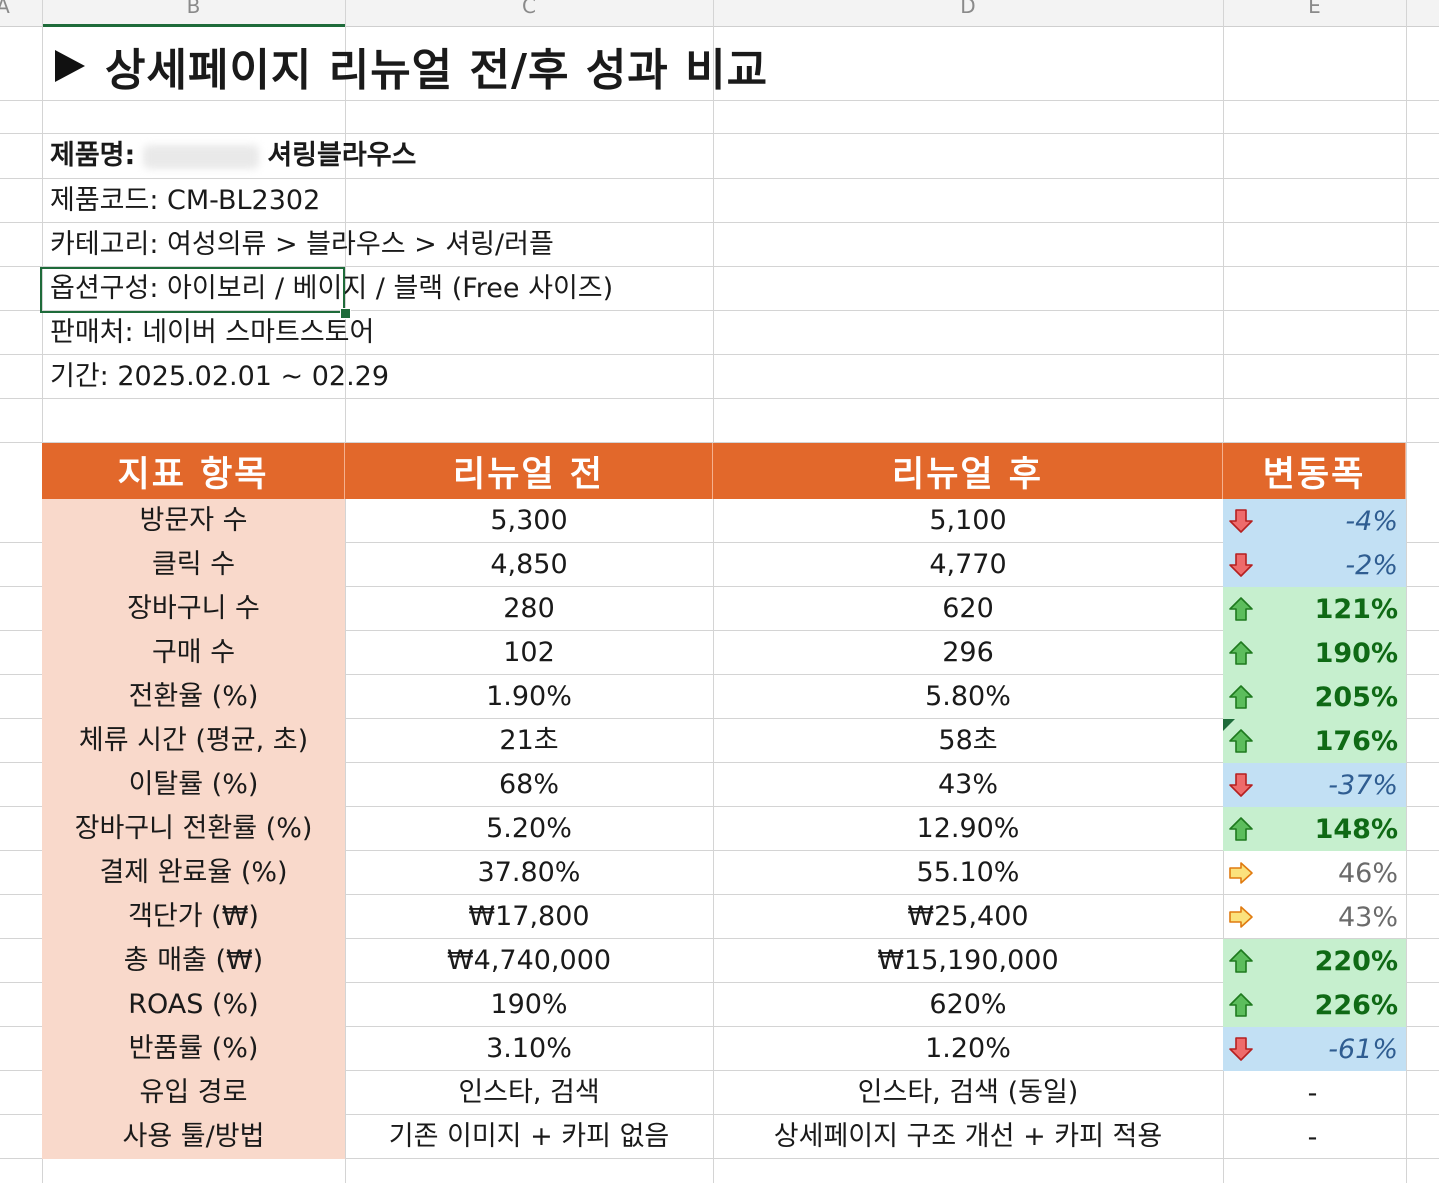  Describe the element at coordinates (302, 244) in the screenshot. I see `category-cell: 카테고리: 여성의류 > 블라우스 > 셔링/러플` at that location.